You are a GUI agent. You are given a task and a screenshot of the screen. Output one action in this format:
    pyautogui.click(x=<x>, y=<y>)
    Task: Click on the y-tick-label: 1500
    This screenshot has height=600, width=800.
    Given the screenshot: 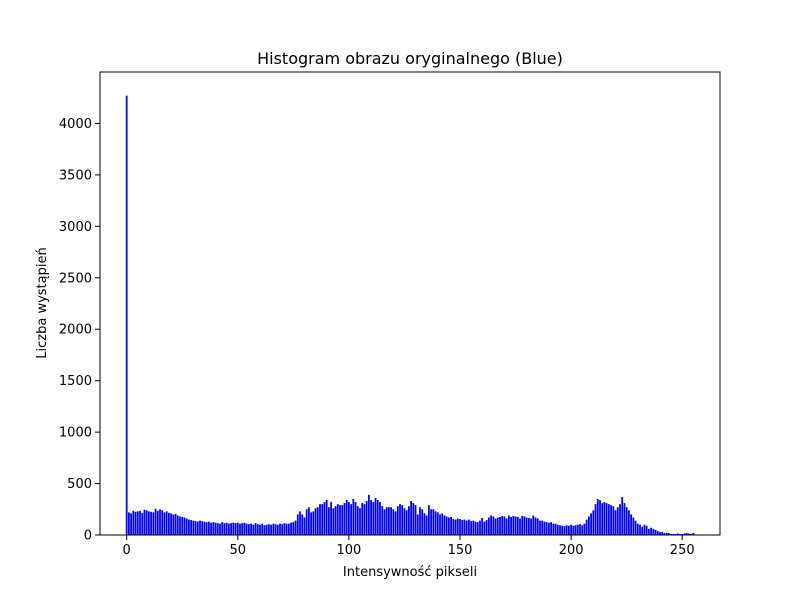 What is the action you would take?
    pyautogui.click(x=75, y=381)
    